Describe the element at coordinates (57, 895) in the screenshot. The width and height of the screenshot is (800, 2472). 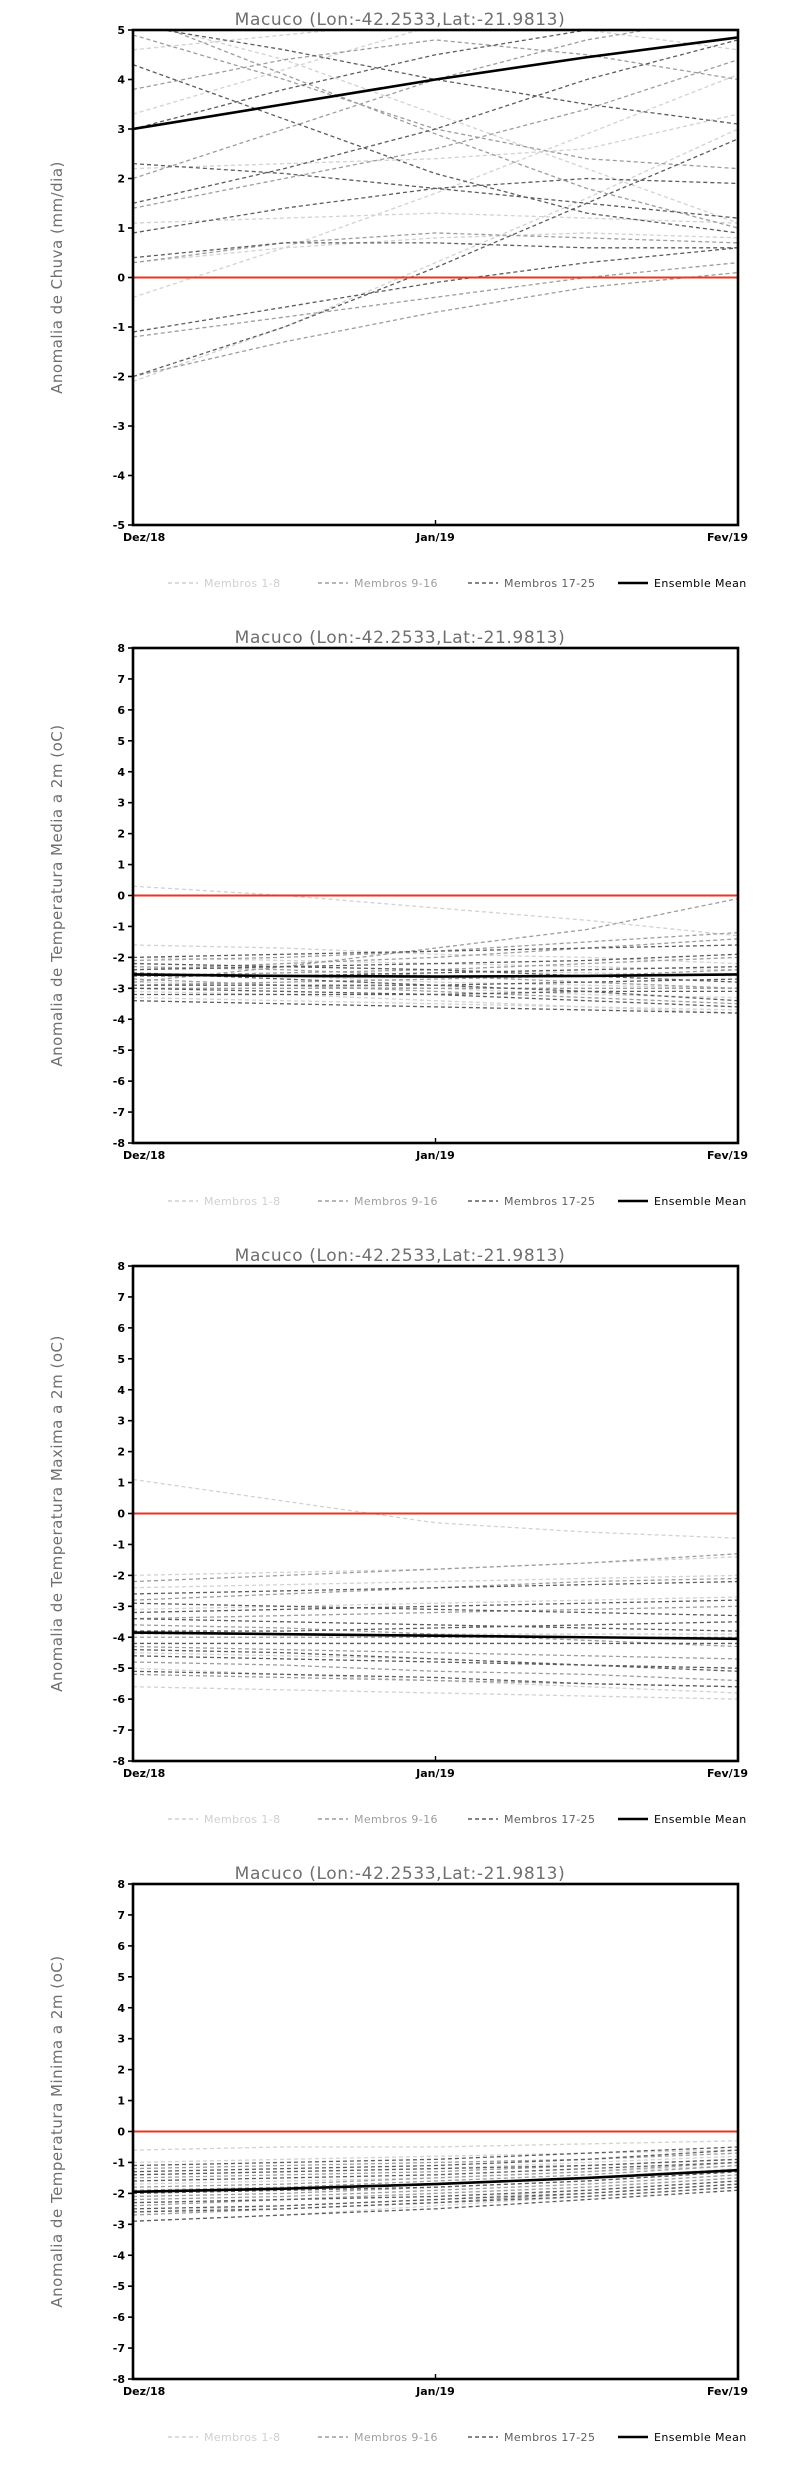
I see `y-axis-label: Anomalia de Temperatura Media a 2m (oC)` at that location.